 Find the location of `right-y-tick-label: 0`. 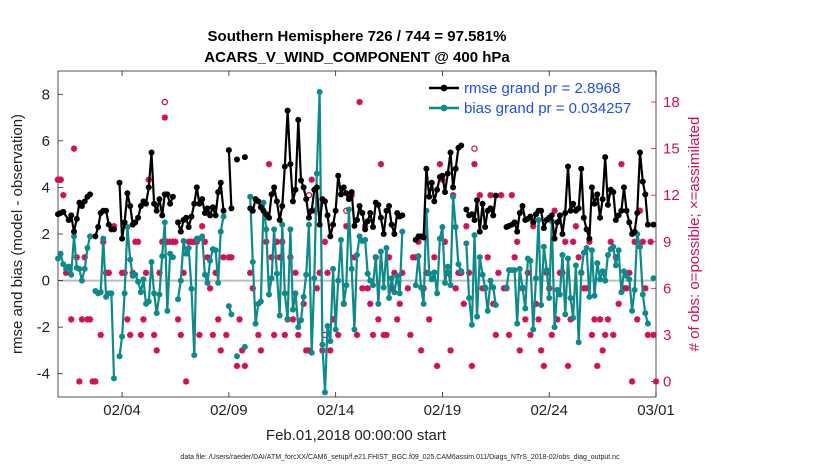

right-y-tick-label: 0 is located at coordinates (667, 381).